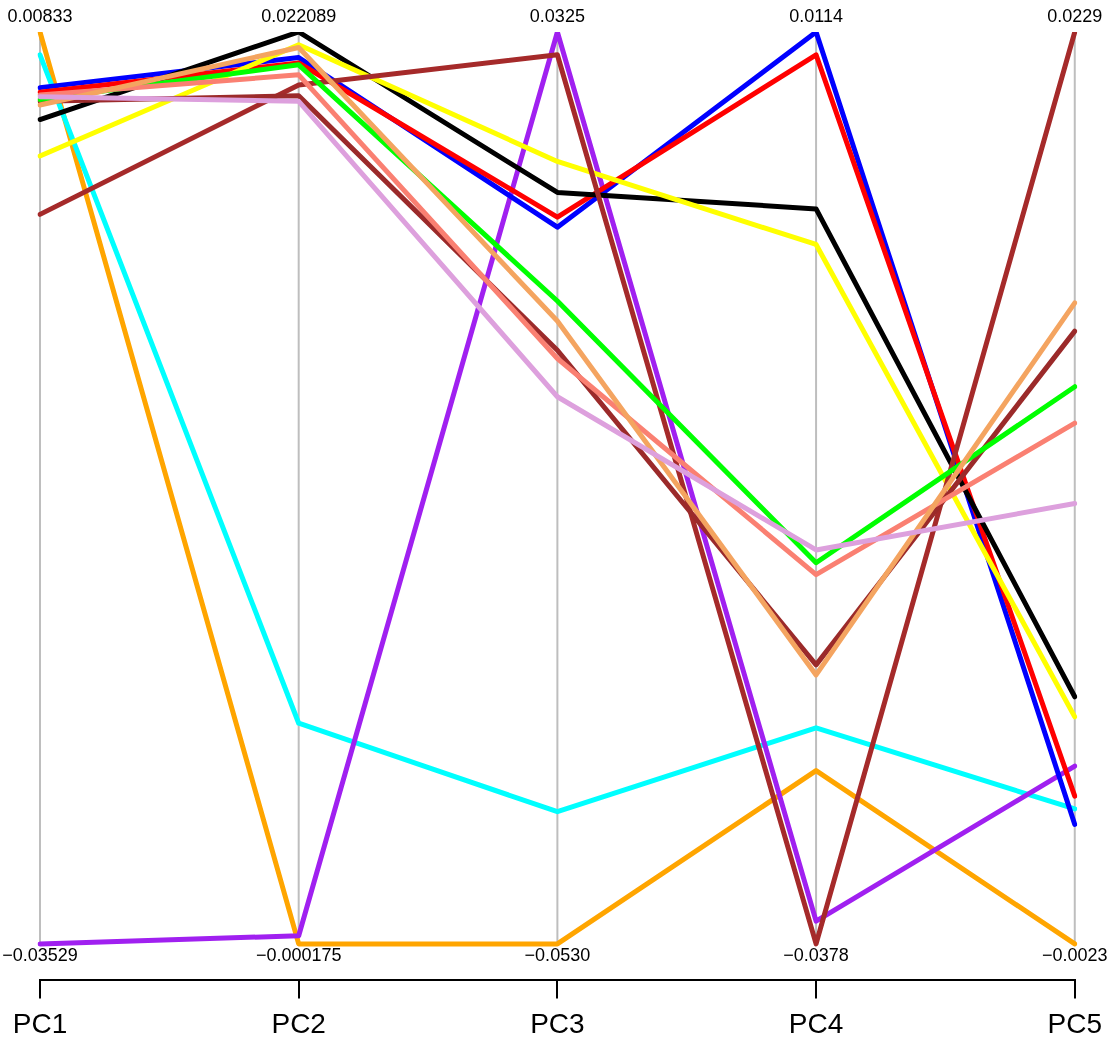 This screenshot has width=1112, height=1060. I want to click on annotation: −0.0530, so click(557, 954).